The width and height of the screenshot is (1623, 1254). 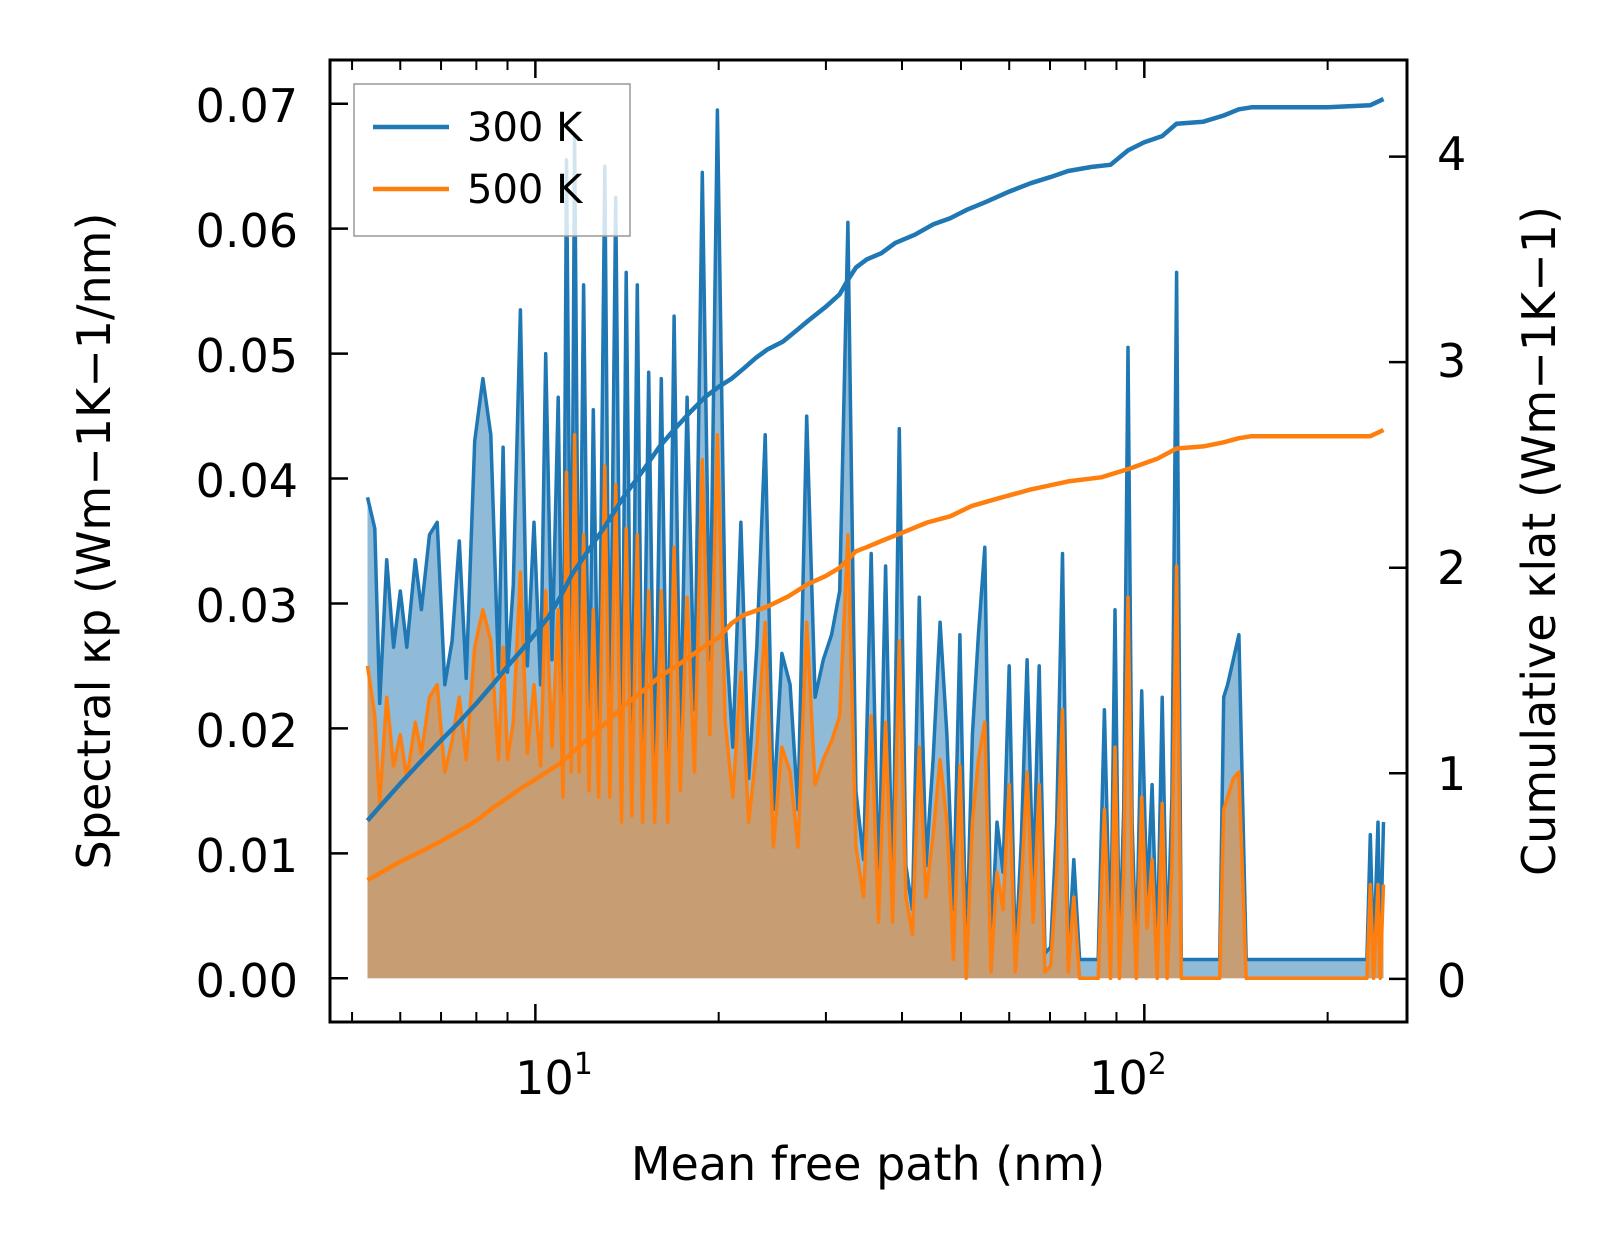 What do you see at coordinates (1128, 1076) in the screenshot?
I see `x-tick-label-100: 10²` at bounding box center [1128, 1076].